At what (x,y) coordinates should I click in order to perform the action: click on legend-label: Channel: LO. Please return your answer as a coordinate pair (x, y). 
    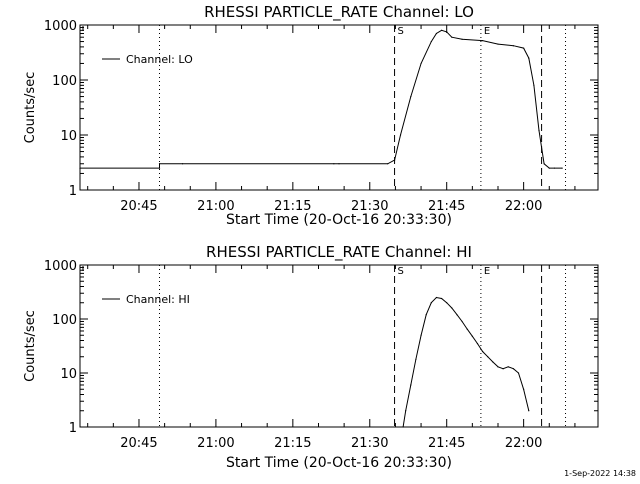
    Looking at the image, I should click on (159, 59).